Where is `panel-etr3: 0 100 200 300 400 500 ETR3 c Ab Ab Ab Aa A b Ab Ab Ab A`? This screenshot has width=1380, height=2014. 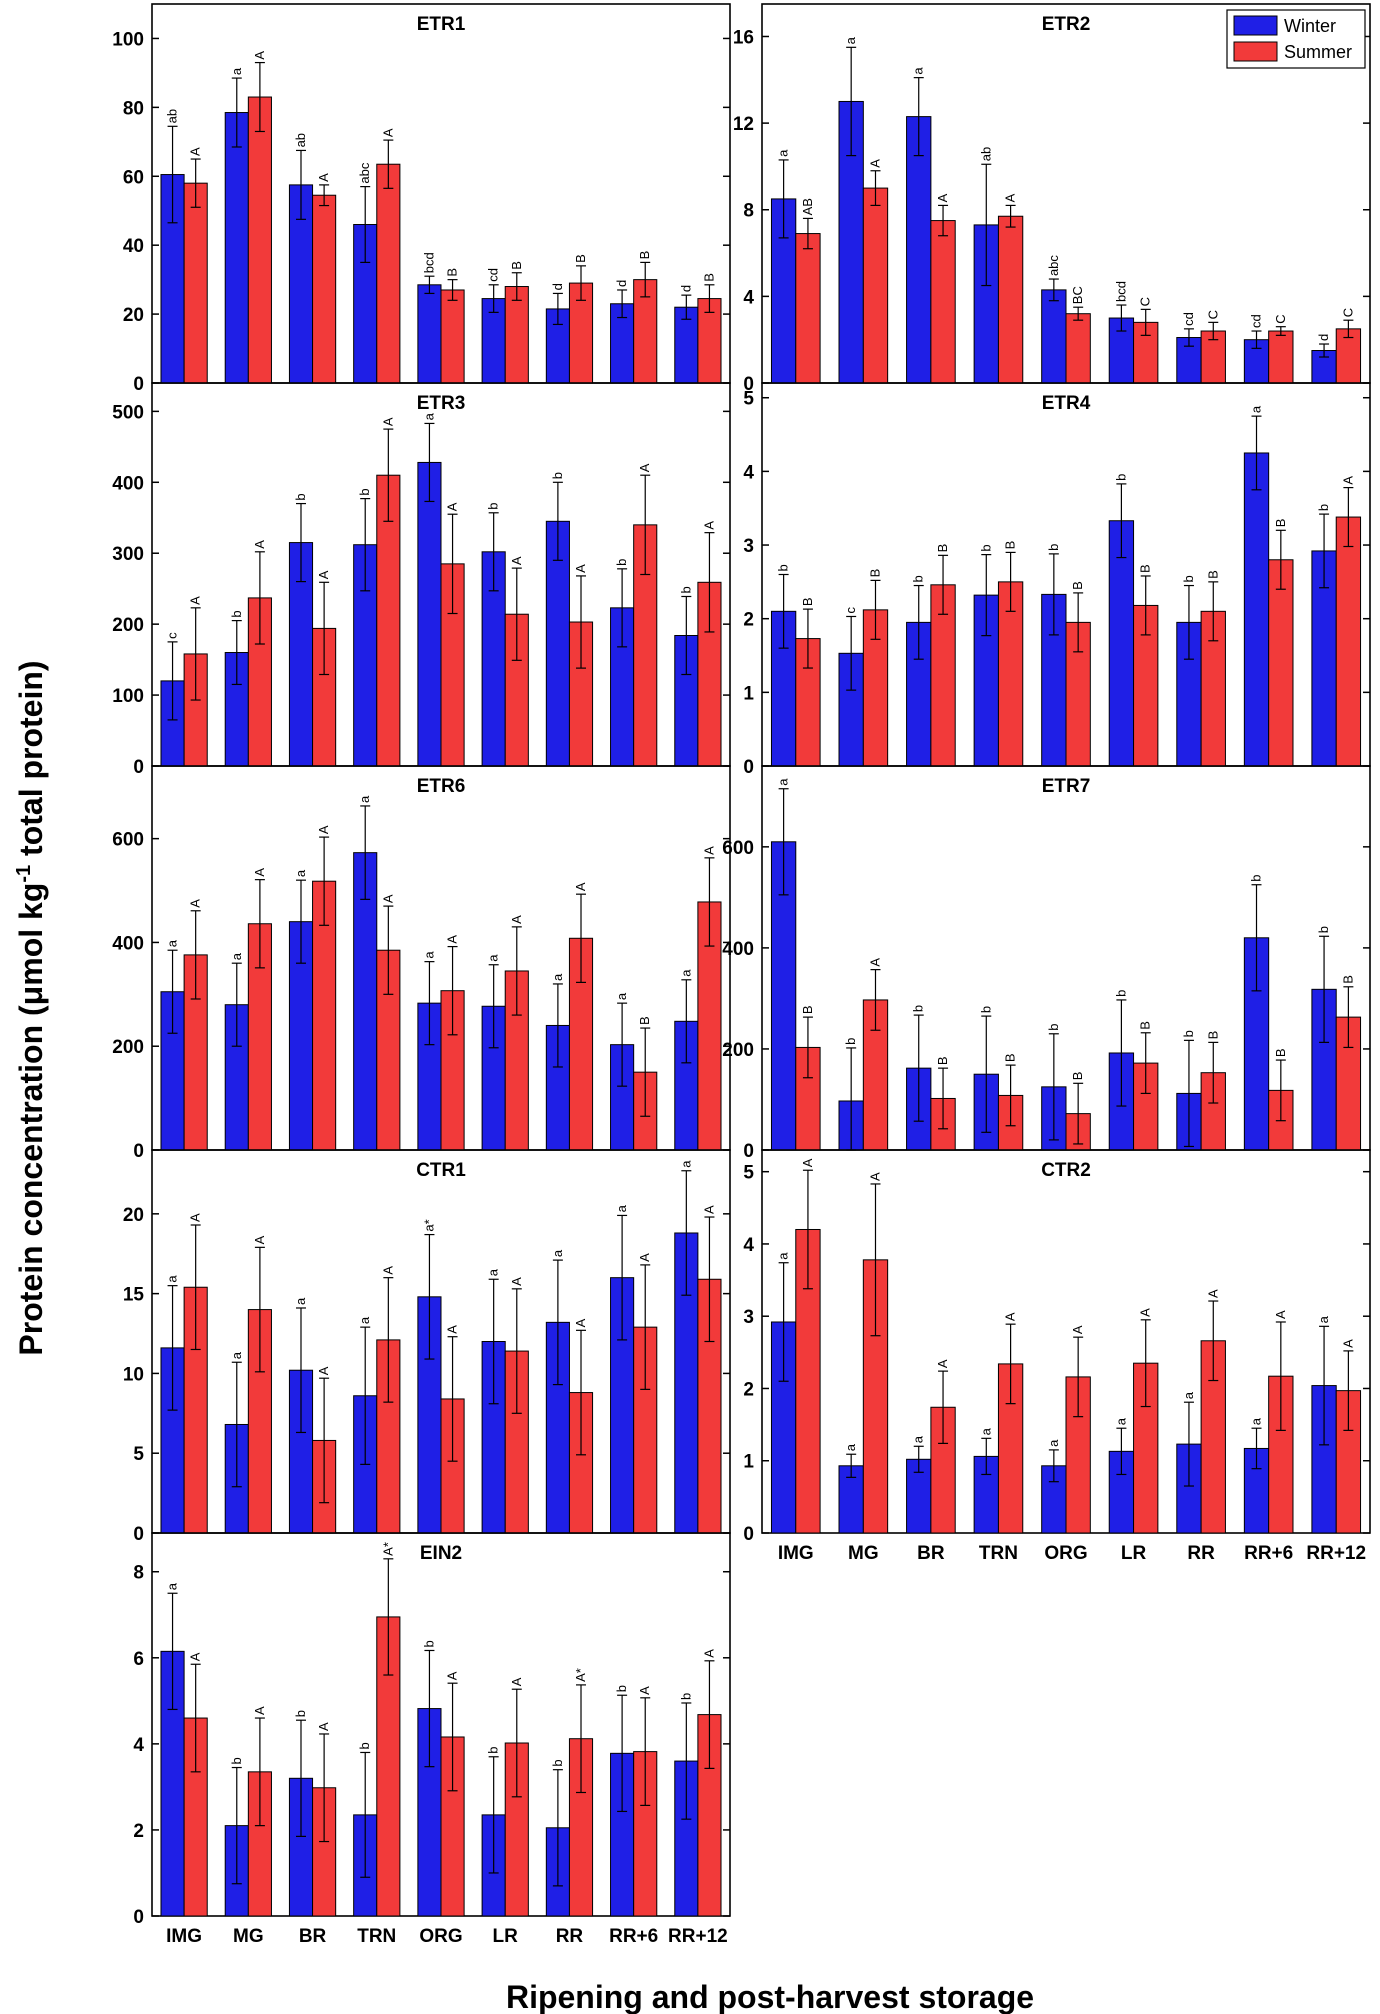
panel-etr3: 0 100 200 300 400 500 ETR3 c Ab Ab Ab Aa A b Ab Ab Ab A is located at coordinates (421, 580).